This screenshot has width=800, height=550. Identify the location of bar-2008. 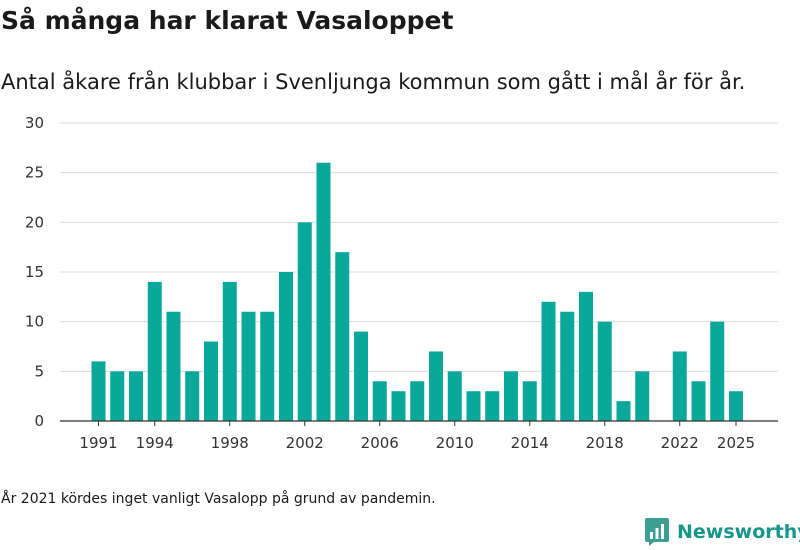
(417, 401).